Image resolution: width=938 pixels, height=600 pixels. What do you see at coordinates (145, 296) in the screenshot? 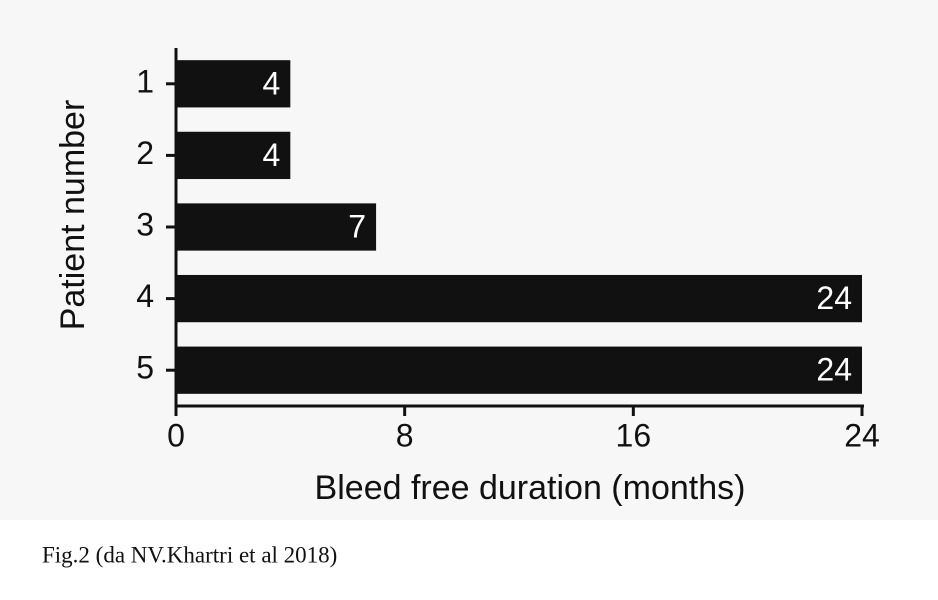
I see `y-tick-label: 4` at bounding box center [145, 296].